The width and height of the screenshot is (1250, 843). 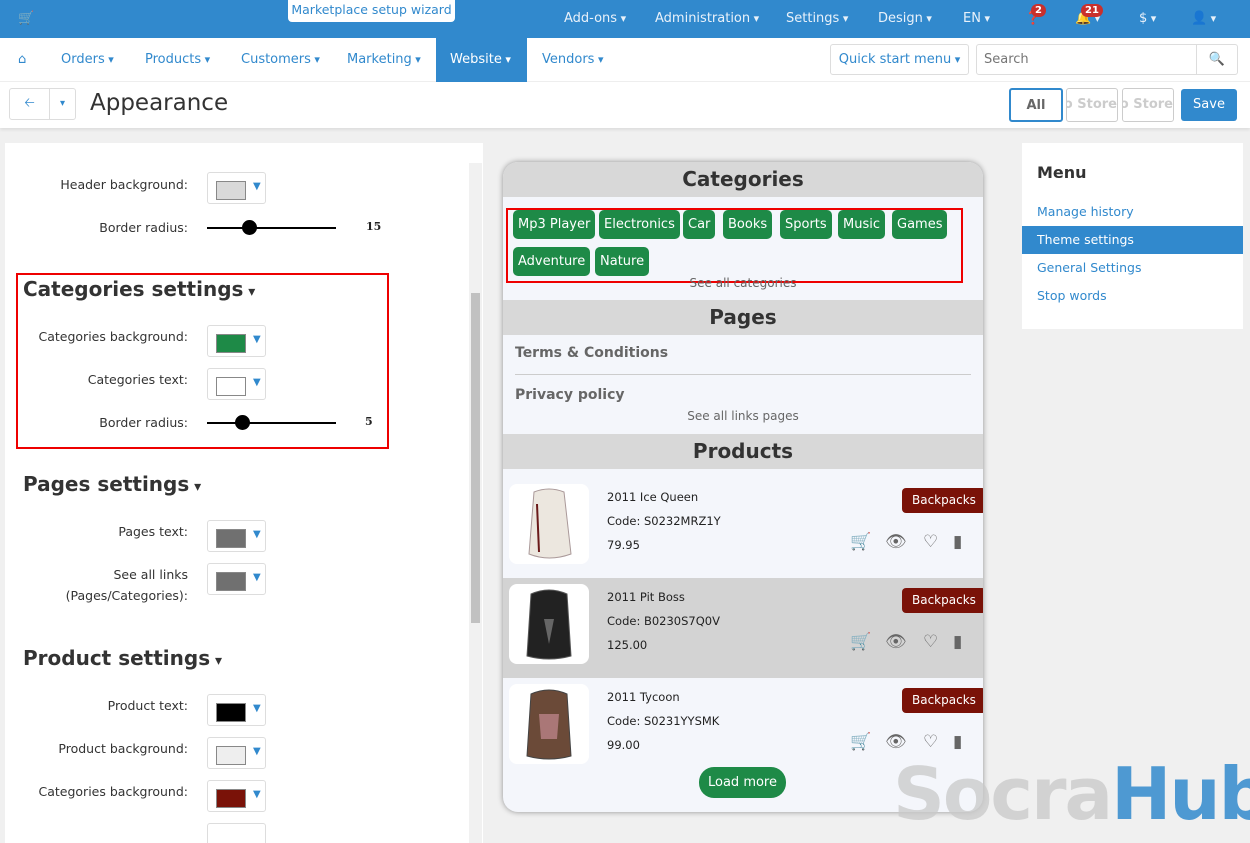 I want to click on nav-customers: Customers, so click(x=280, y=60).